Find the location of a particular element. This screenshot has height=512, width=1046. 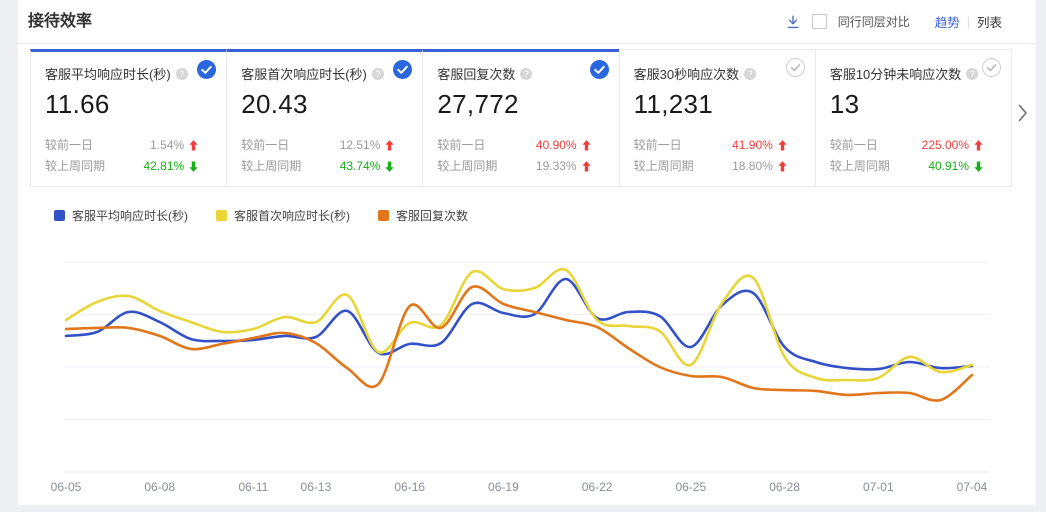

metric-card-3: 客服回复次数? 27,772 较前一日 40.90% 较上周同期 19.33% is located at coordinates (521, 118).